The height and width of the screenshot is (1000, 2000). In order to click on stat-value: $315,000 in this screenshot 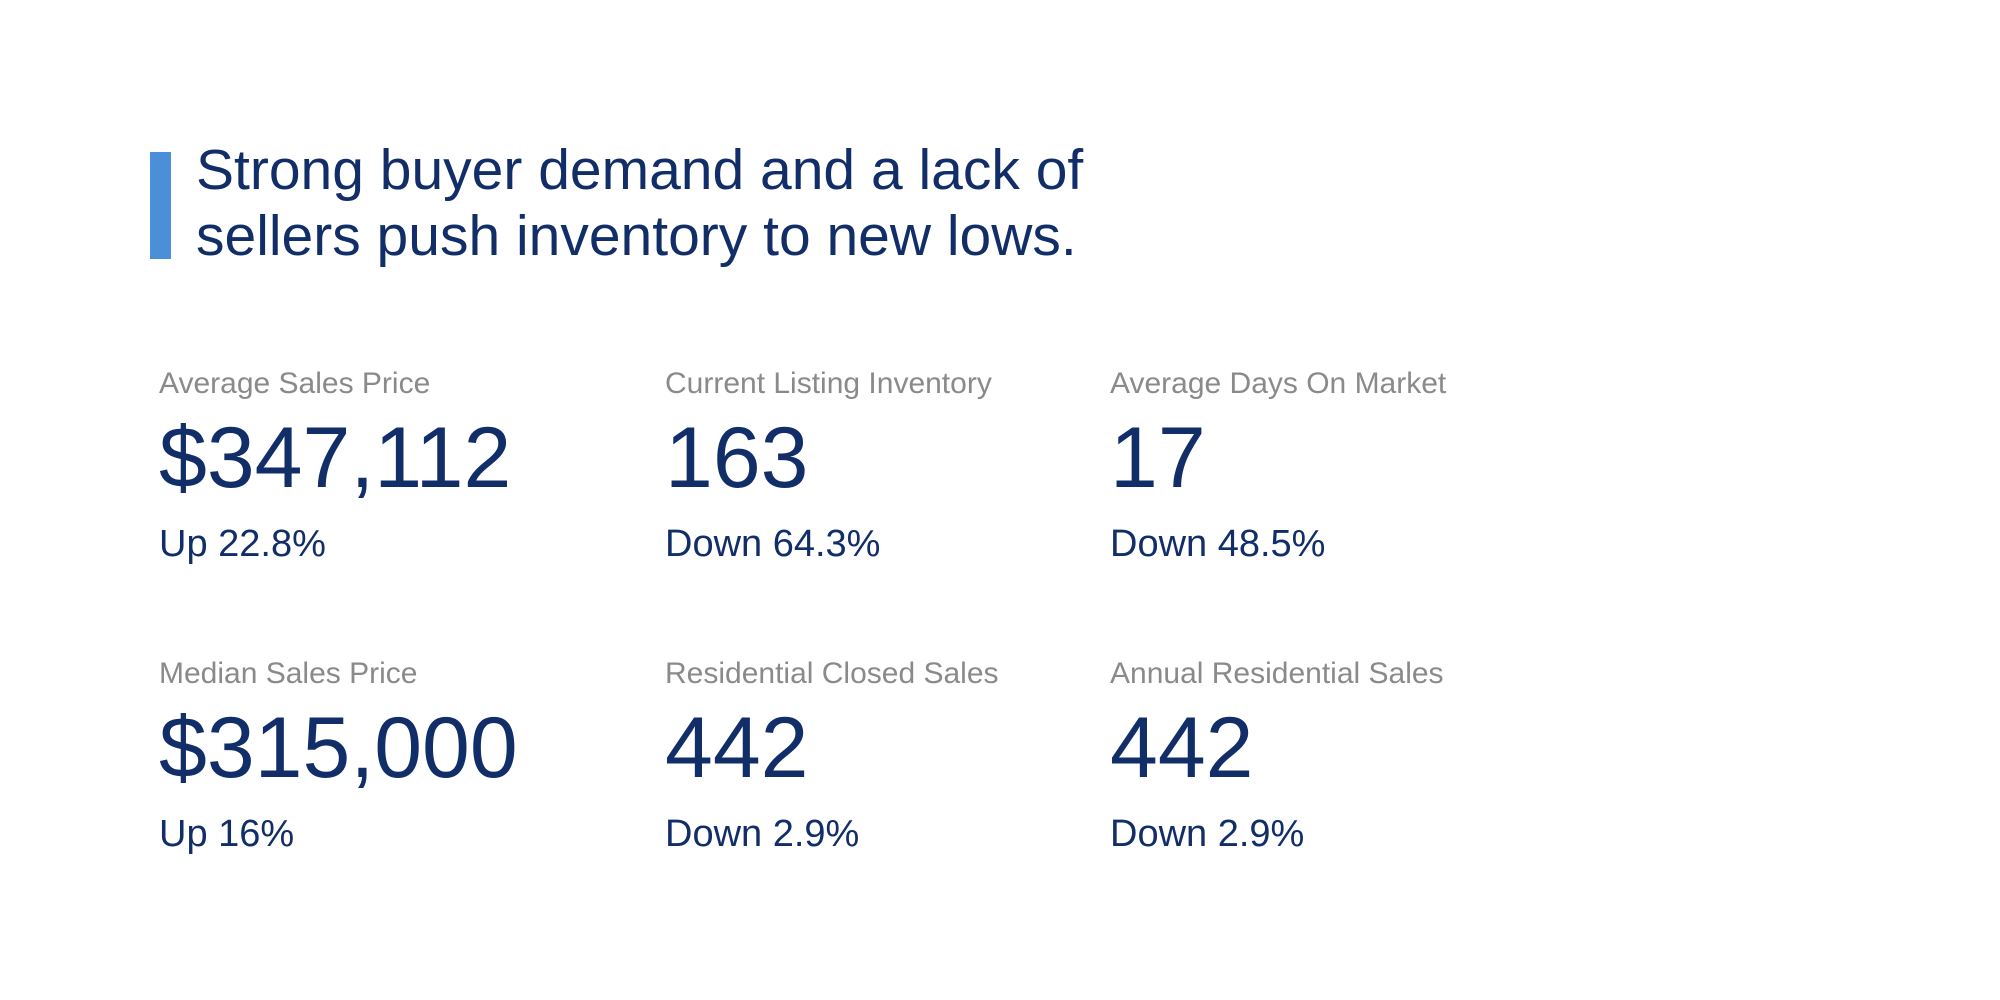, I will do `click(338, 748)`.